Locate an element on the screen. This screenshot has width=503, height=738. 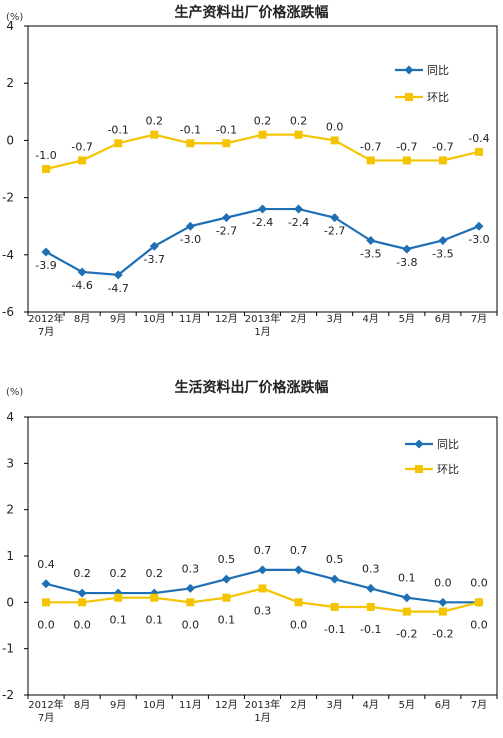
x-tick-label: 2012年 is located at coordinates (45, 704).